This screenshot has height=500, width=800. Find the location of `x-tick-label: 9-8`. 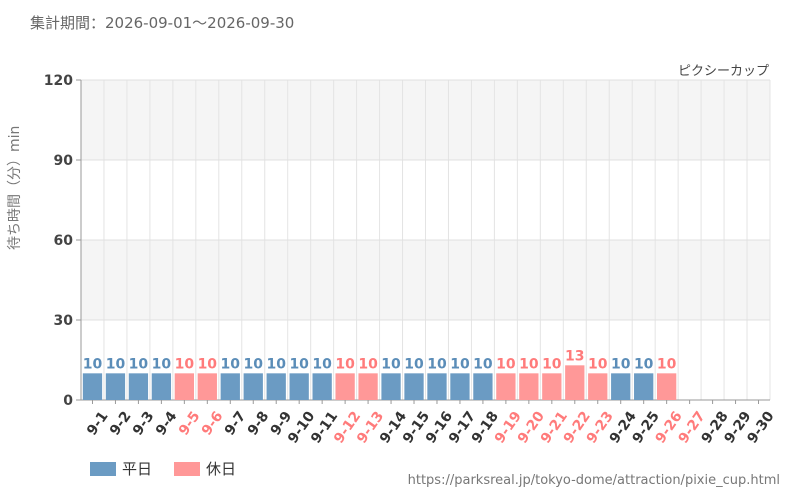

x-tick-label: 9-8 is located at coordinates (259, 424).